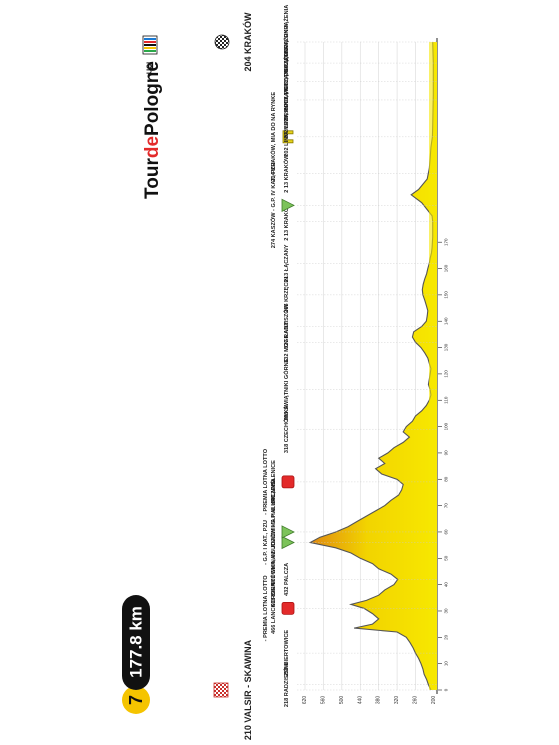  I want to click on waypoint-label: 603 BIENKÓWKA, IM. JOACHIMA HALUPCZOKA, so click(273, 542).